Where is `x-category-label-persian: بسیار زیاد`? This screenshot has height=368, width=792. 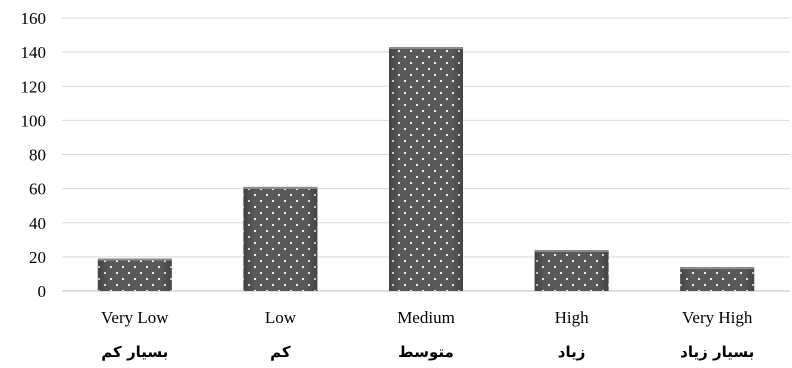 x-category-label-persian: بسیار زیاد is located at coordinates (717, 352).